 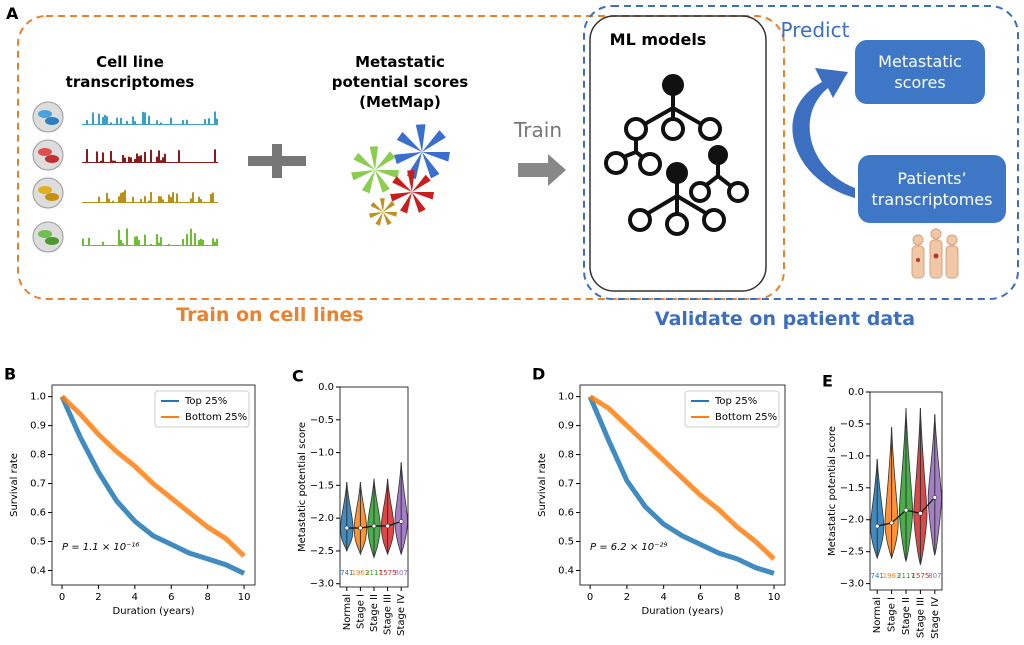 What do you see at coordinates (852, 552) in the screenshot?
I see `y-tick-label: −2.5` at bounding box center [852, 552].